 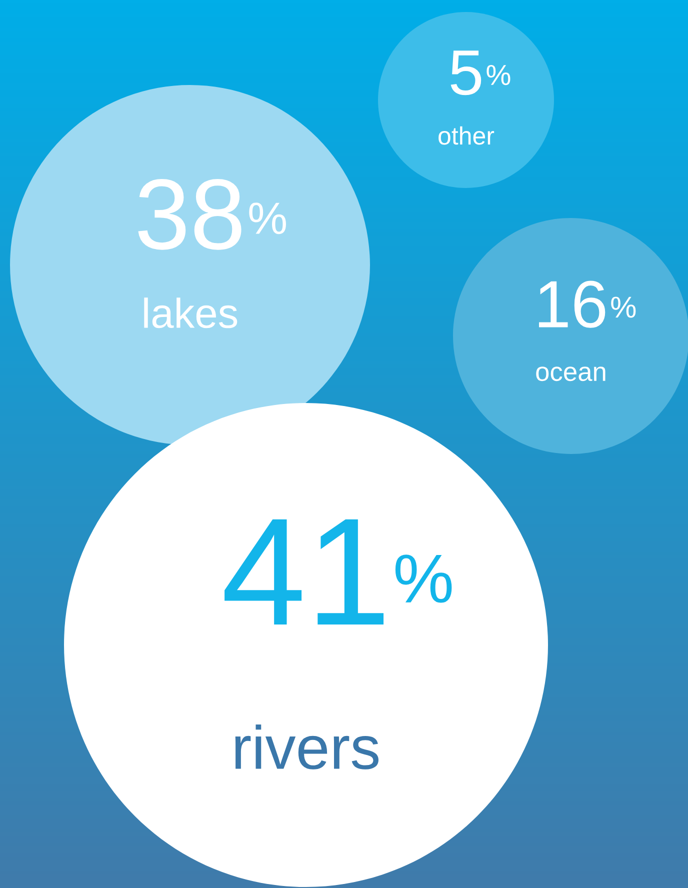 What do you see at coordinates (338, 572) in the screenshot?
I see `data-label: 41%` at bounding box center [338, 572].